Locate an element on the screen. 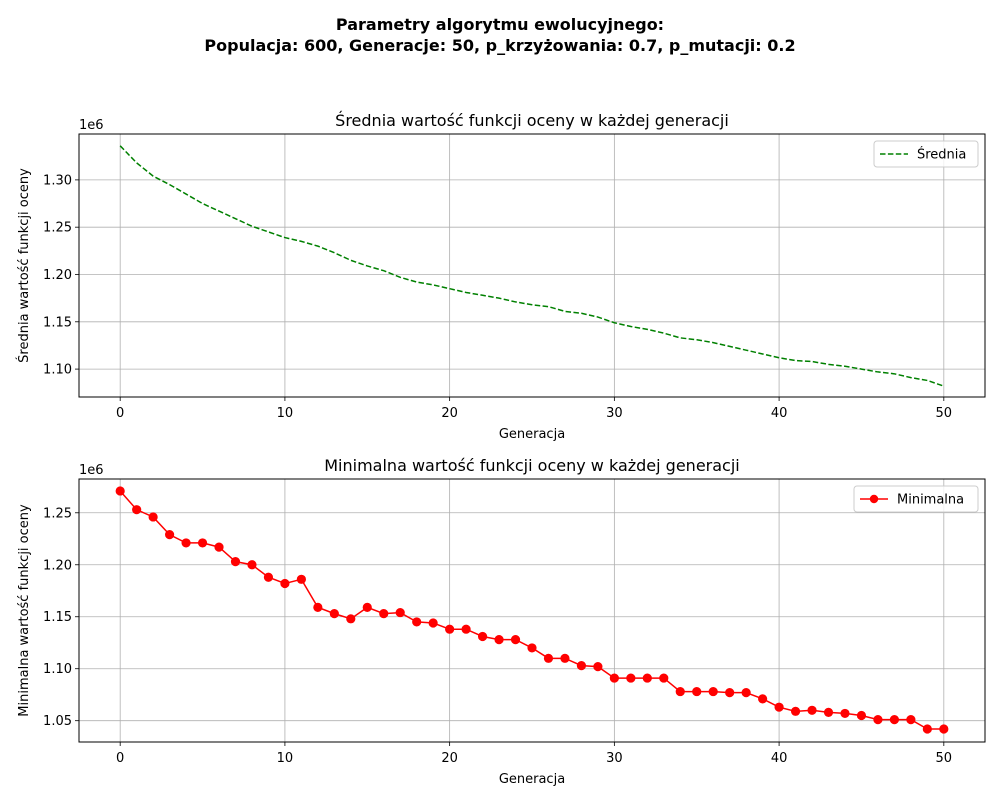  legend-label: Minimalna is located at coordinates (930, 500).